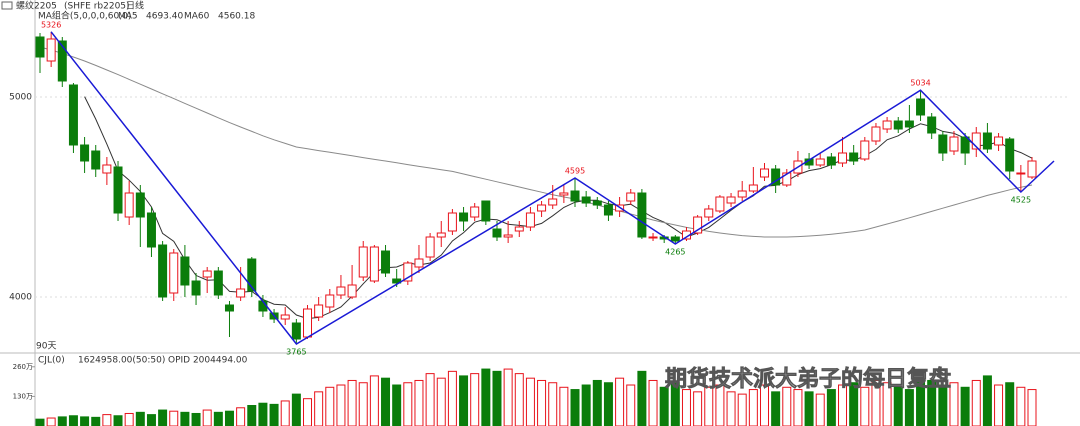 The width and height of the screenshot is (1080, 426). What do you see at coordinates (97, 7) in the screenshot?
I see `symbol-code: (SHFE rb2205)` at bounding box center [97, 7].